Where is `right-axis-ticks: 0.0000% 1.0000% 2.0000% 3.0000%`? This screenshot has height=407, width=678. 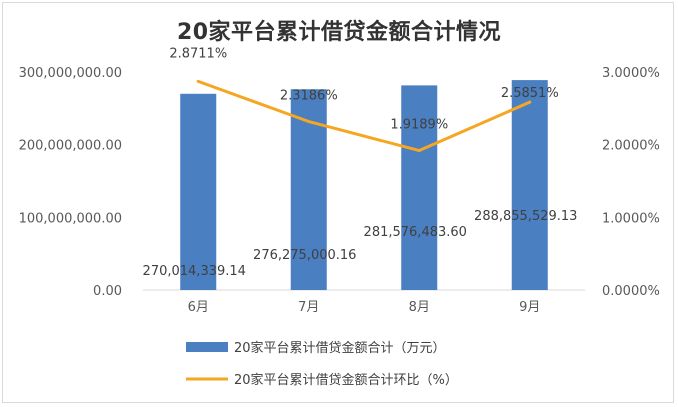 right-axis-ticks: 0.0000% 1.0000% 2.0000% 3.0000% is located at coordinates (631, 182).